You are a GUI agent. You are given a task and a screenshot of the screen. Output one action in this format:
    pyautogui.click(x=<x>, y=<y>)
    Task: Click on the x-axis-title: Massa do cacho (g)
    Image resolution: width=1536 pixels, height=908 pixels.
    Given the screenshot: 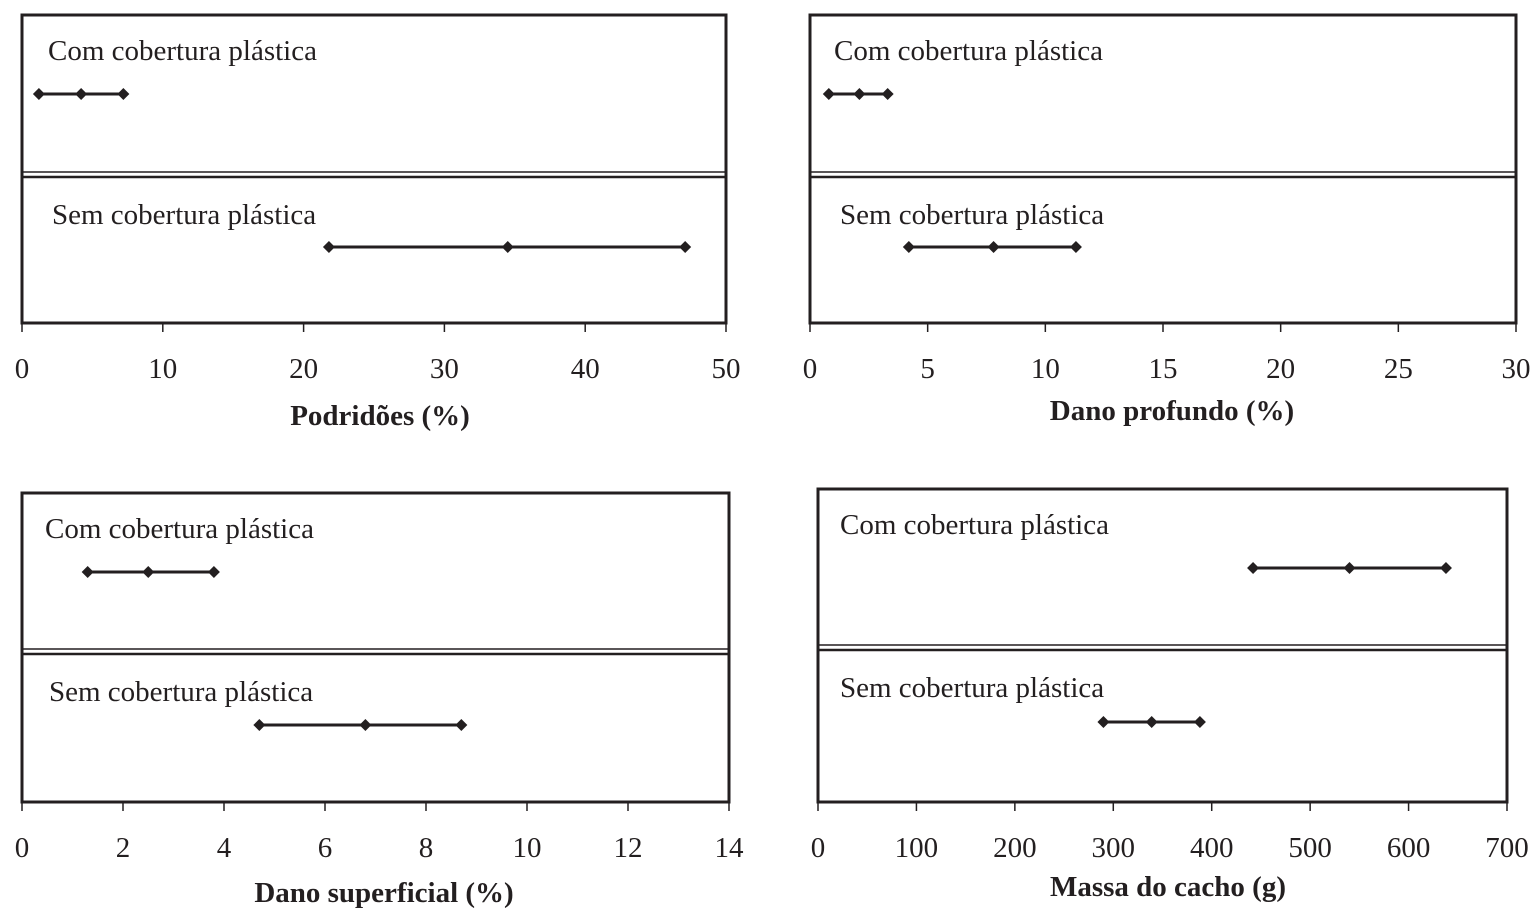 What is the action you would take?
    pyautogui.click(x=1168, y=887)
    